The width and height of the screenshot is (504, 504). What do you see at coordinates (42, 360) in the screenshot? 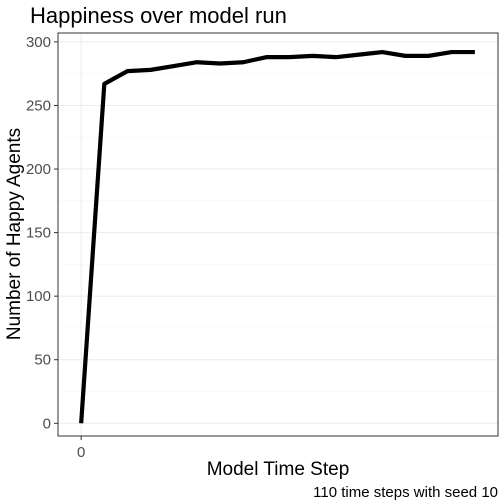
I see `y-tick-label: 50` at bounding box center [42, 360].